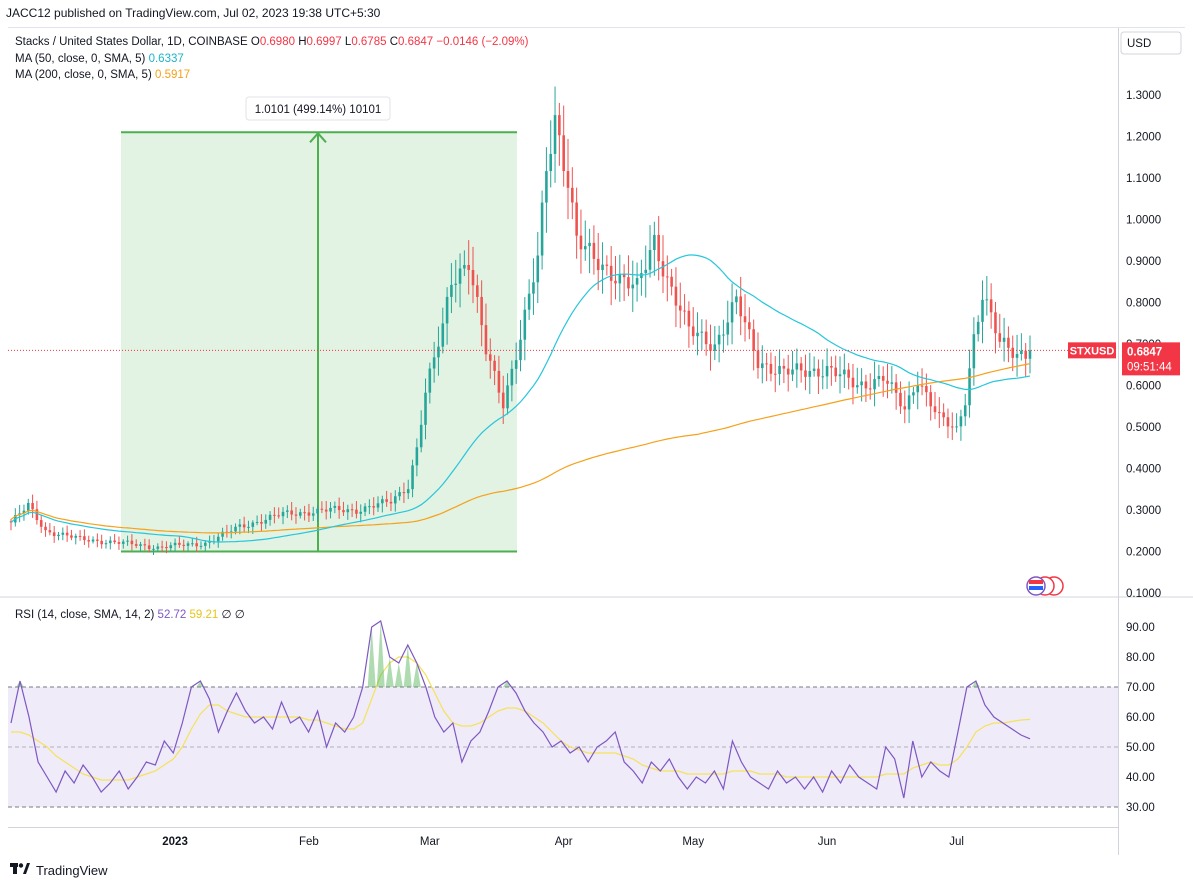 Image resolution: width=1193 pixels, height=889 pixels. I want to click on rsi-axis-tick: 80.00, so click(1140, 658).